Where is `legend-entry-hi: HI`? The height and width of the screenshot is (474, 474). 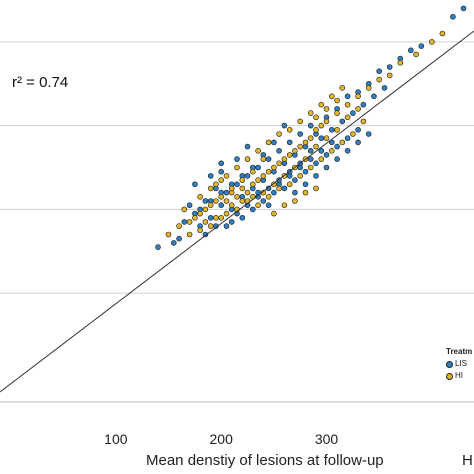 legend-entry-hi: HI is located at coordinates (459, 376).